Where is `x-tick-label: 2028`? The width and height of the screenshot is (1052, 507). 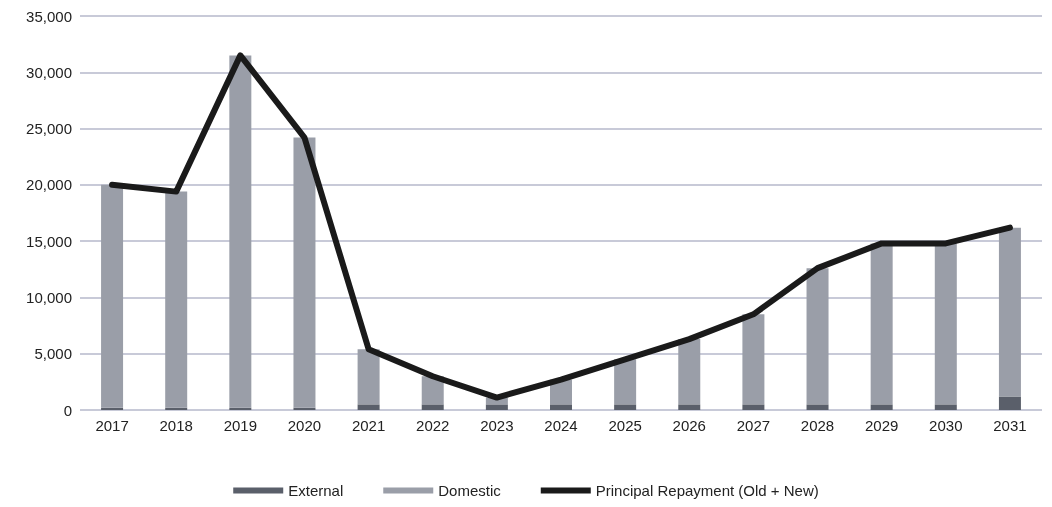 x-tick-label: 2028 is located at coordinates (817, 425).